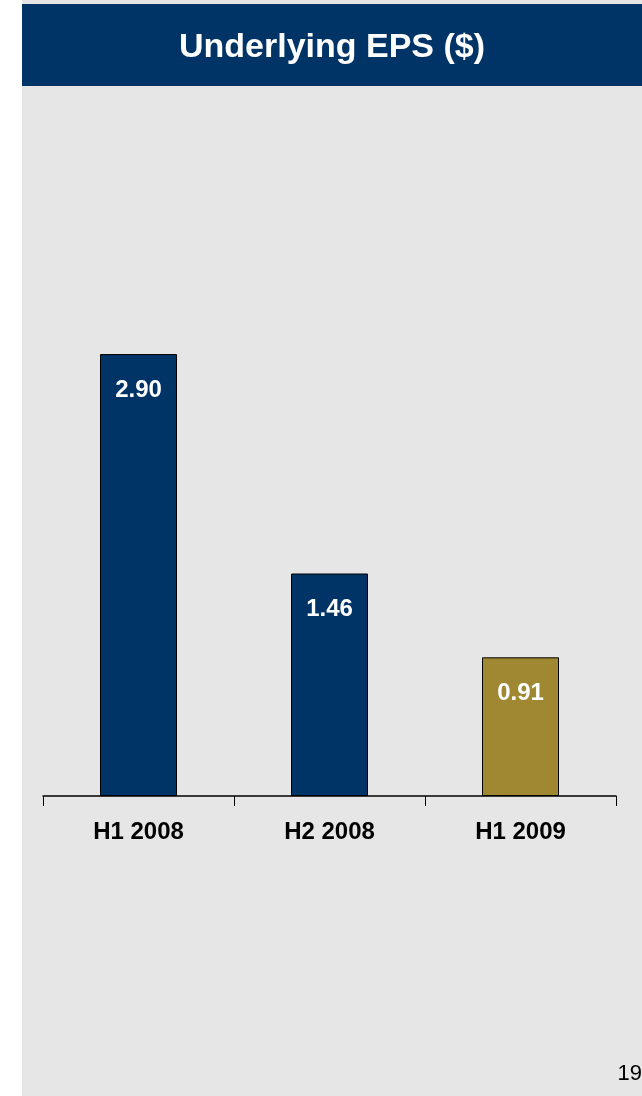 This screenshot has height=1096, width=642. What do you see at coordinates (520, 830) in the screenshot?
I see `x-tick-label: H1 2009` at bounding box center [520, 830].